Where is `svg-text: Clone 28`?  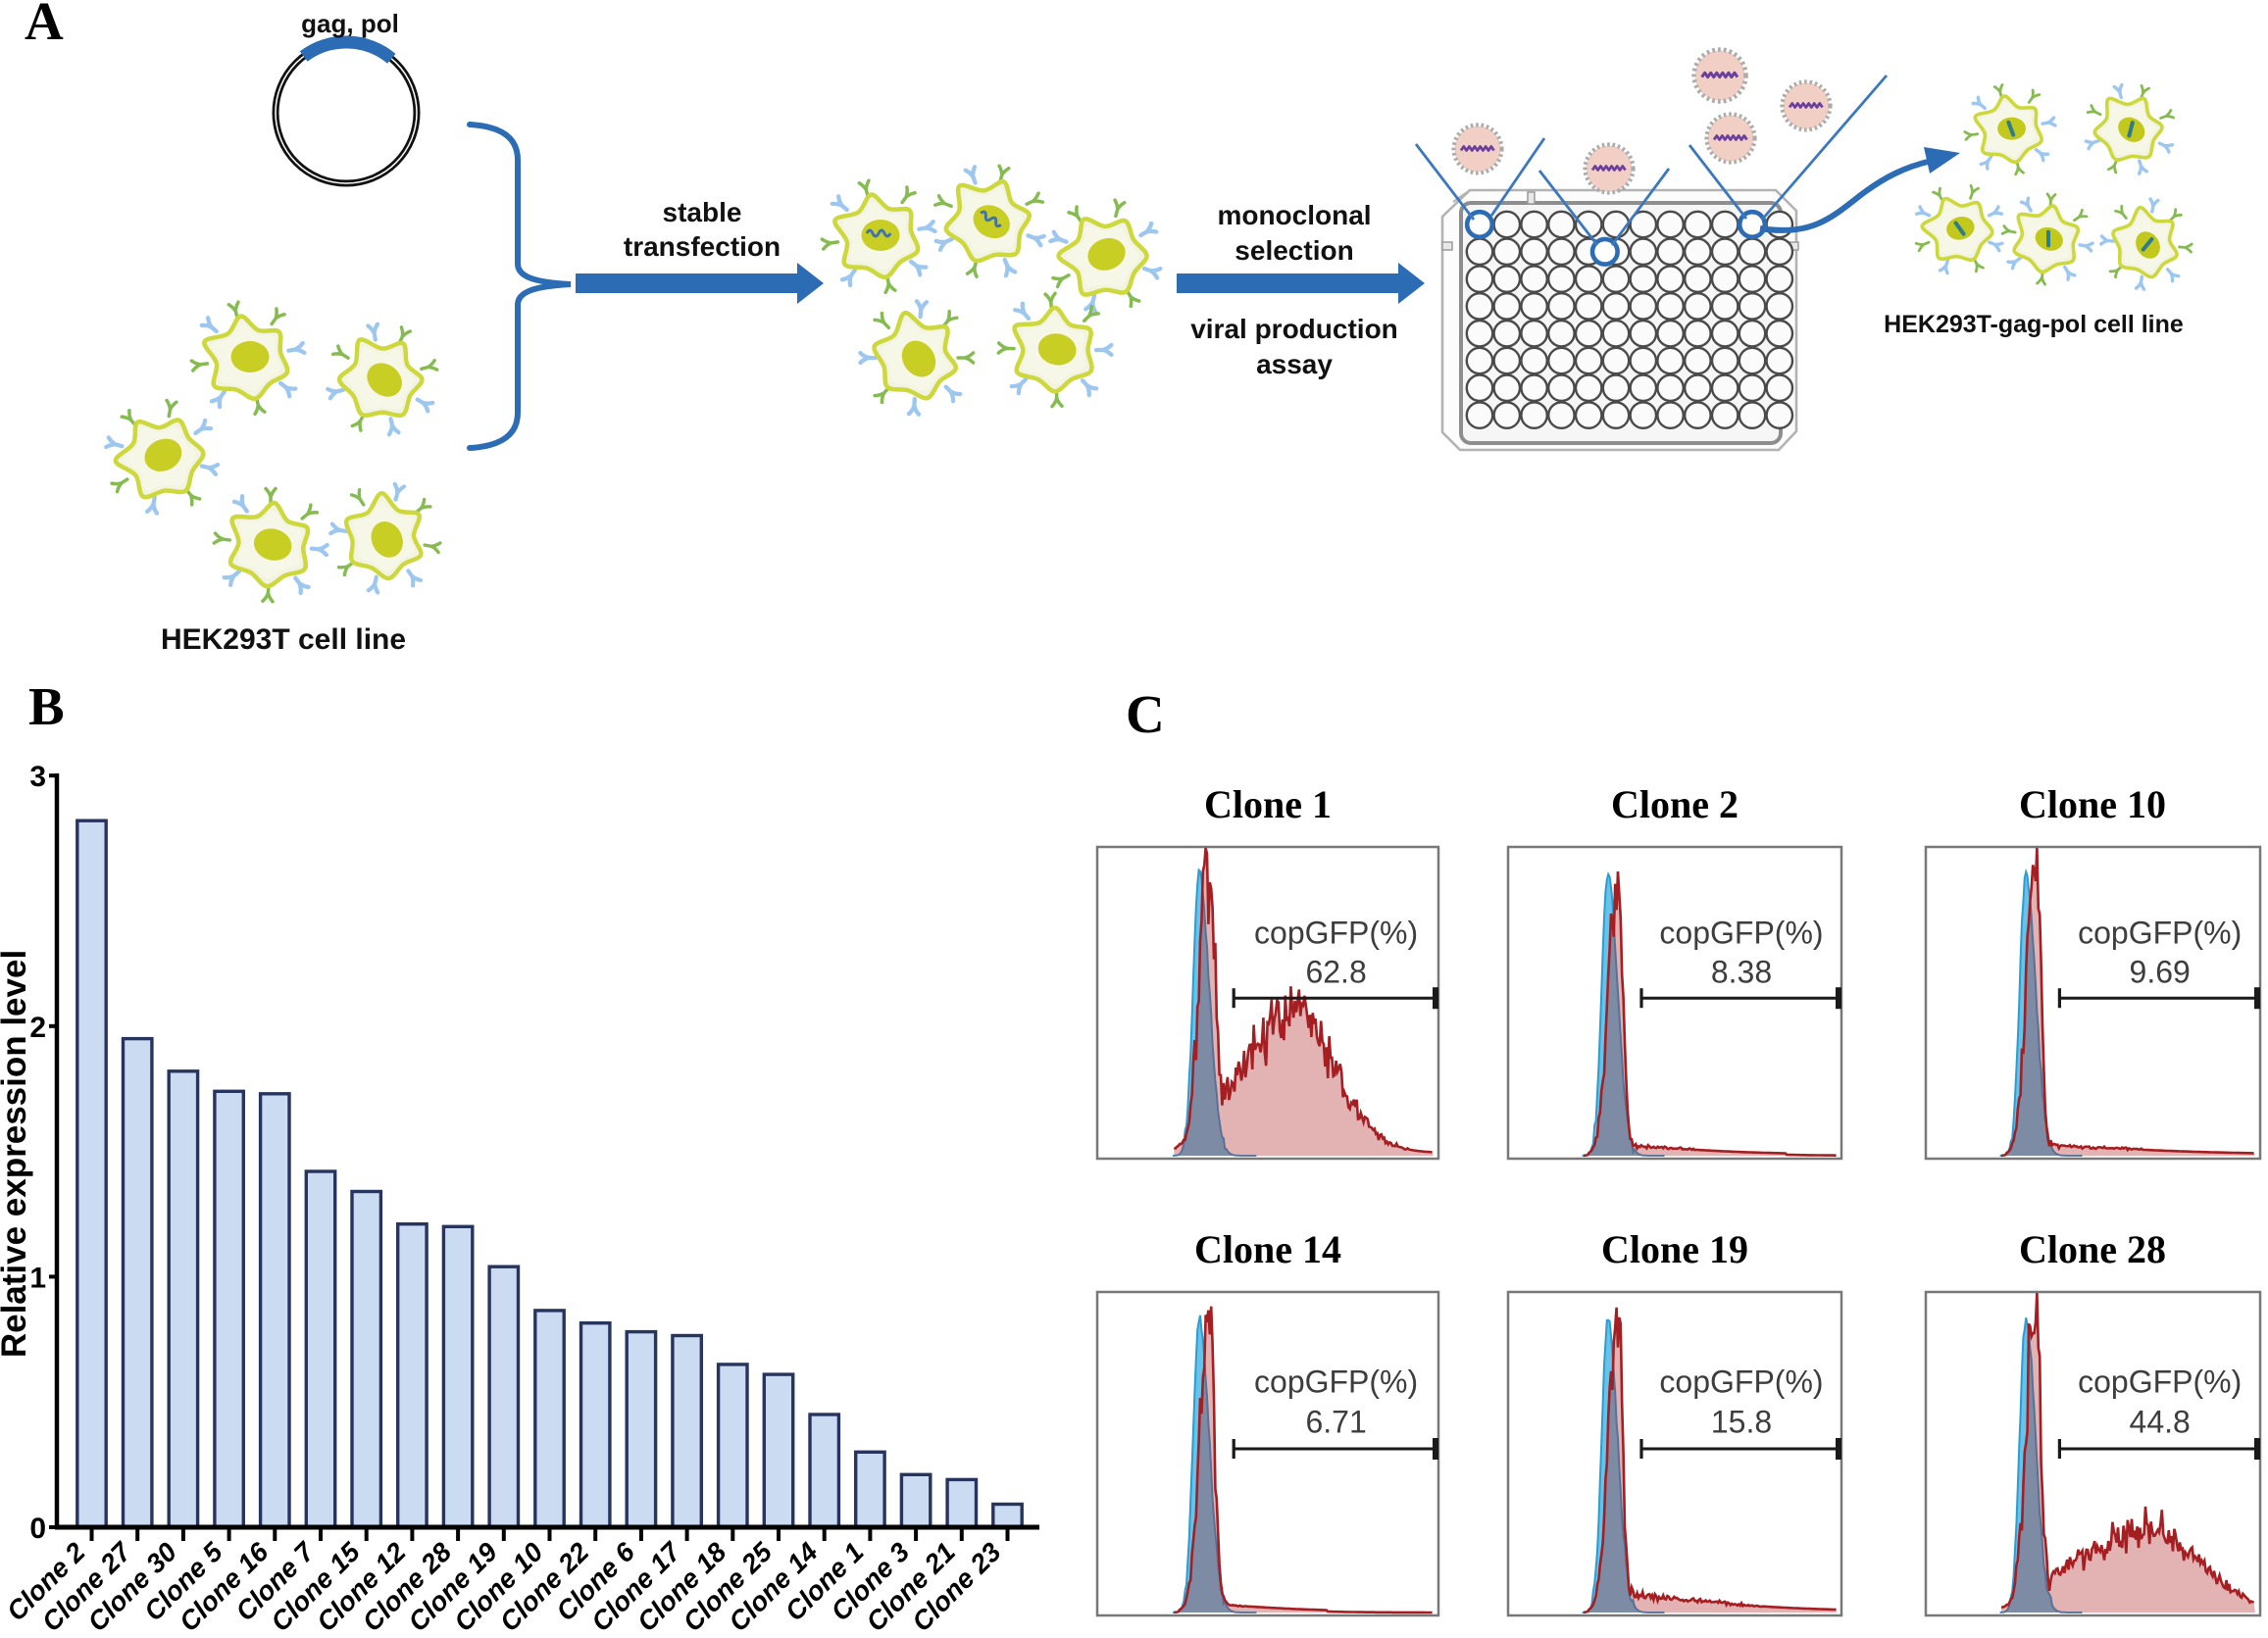
svg-text: Clone 28 is located at coordinates (2092, 1249).